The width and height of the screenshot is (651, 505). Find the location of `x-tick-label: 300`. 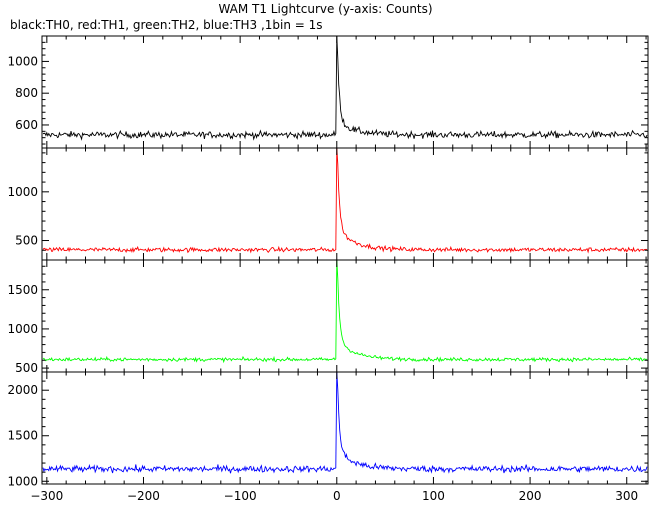

x-tick-label: 300 is located at coordinates (626, 496).